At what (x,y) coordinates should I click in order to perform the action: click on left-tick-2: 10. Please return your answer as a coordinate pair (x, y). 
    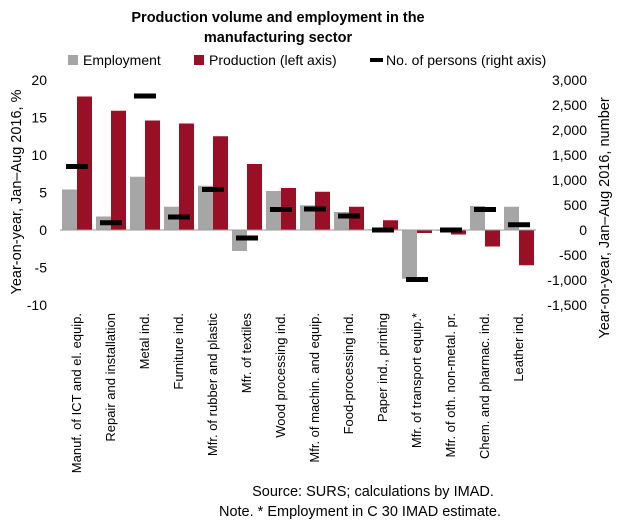
    Looking at the image, I should click on (39, 155).